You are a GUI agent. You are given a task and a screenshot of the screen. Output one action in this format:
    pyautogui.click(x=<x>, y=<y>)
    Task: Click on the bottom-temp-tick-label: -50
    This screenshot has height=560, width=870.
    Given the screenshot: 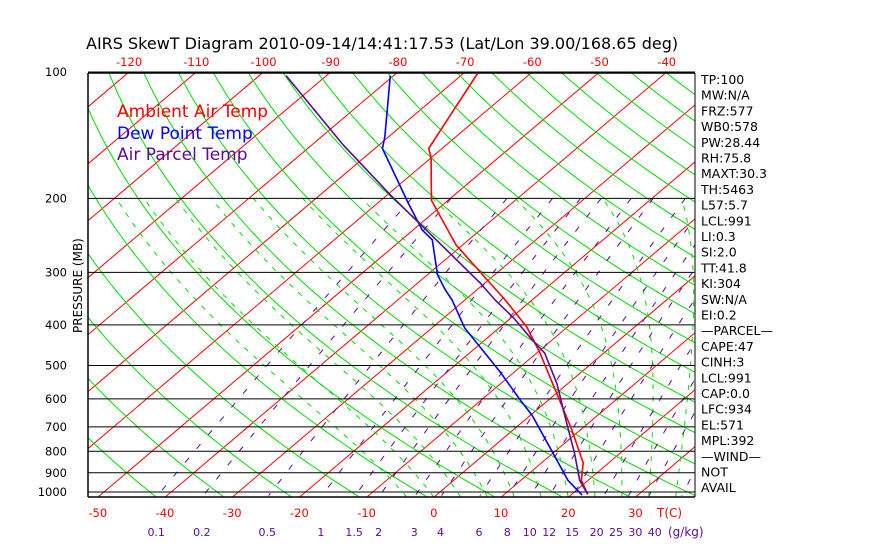 What is the action you would take?
    pyautogui.click(x=97, y=513)
    